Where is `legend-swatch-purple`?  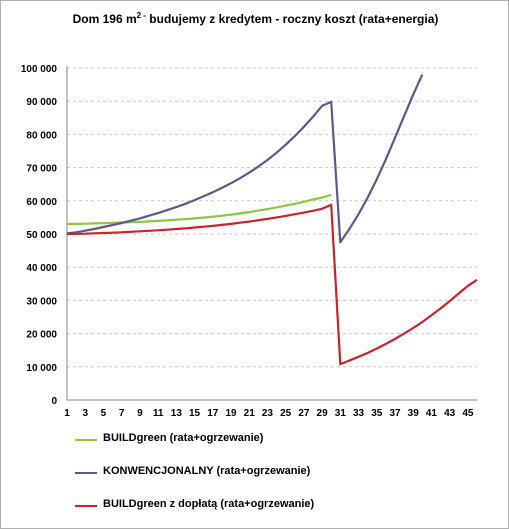
legend-swatch-purple is located at coordinates (86, 473).